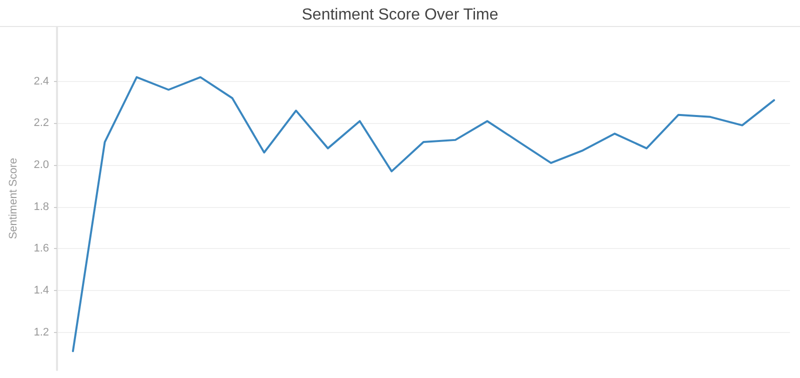  What do you see at coordinates (41, 332) in the screenshot?
I see `y-tick-label: 1.2` at bounding box center [41, 332].